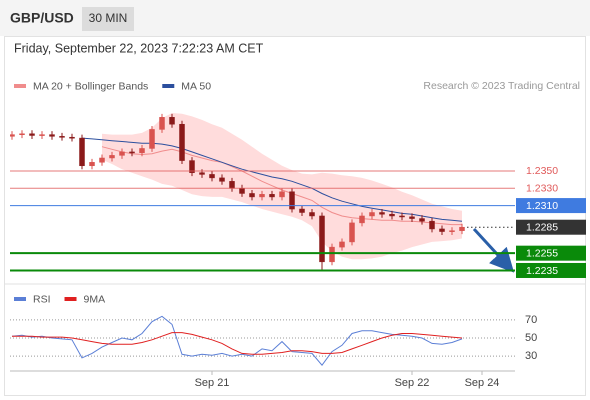 This screenshot has width=590, height=400. I want to click on price-level-label: 1.2310, so click(542, 206).